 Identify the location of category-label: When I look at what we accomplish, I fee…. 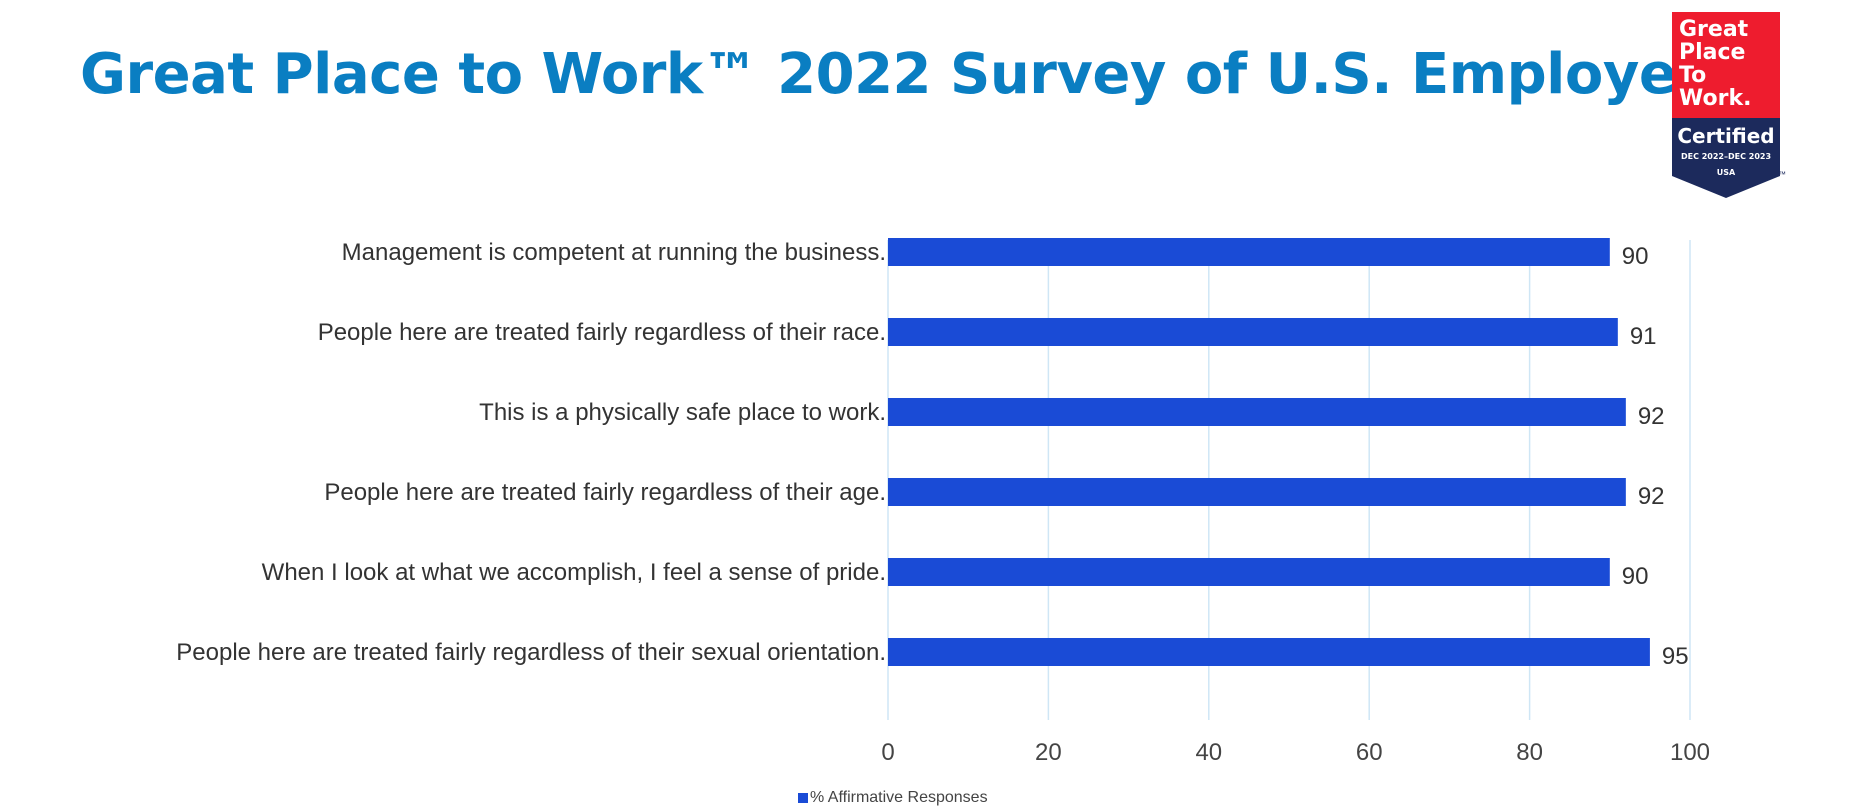
(574, 572).